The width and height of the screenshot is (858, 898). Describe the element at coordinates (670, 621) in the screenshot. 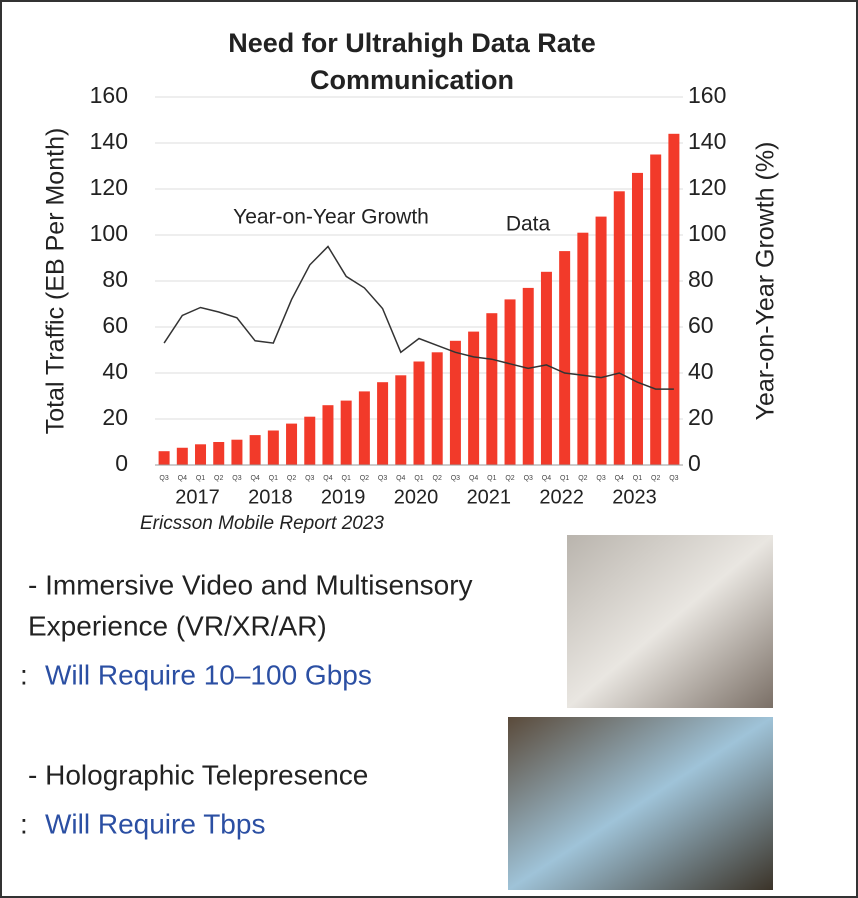

I see `vr-photo` at that location.